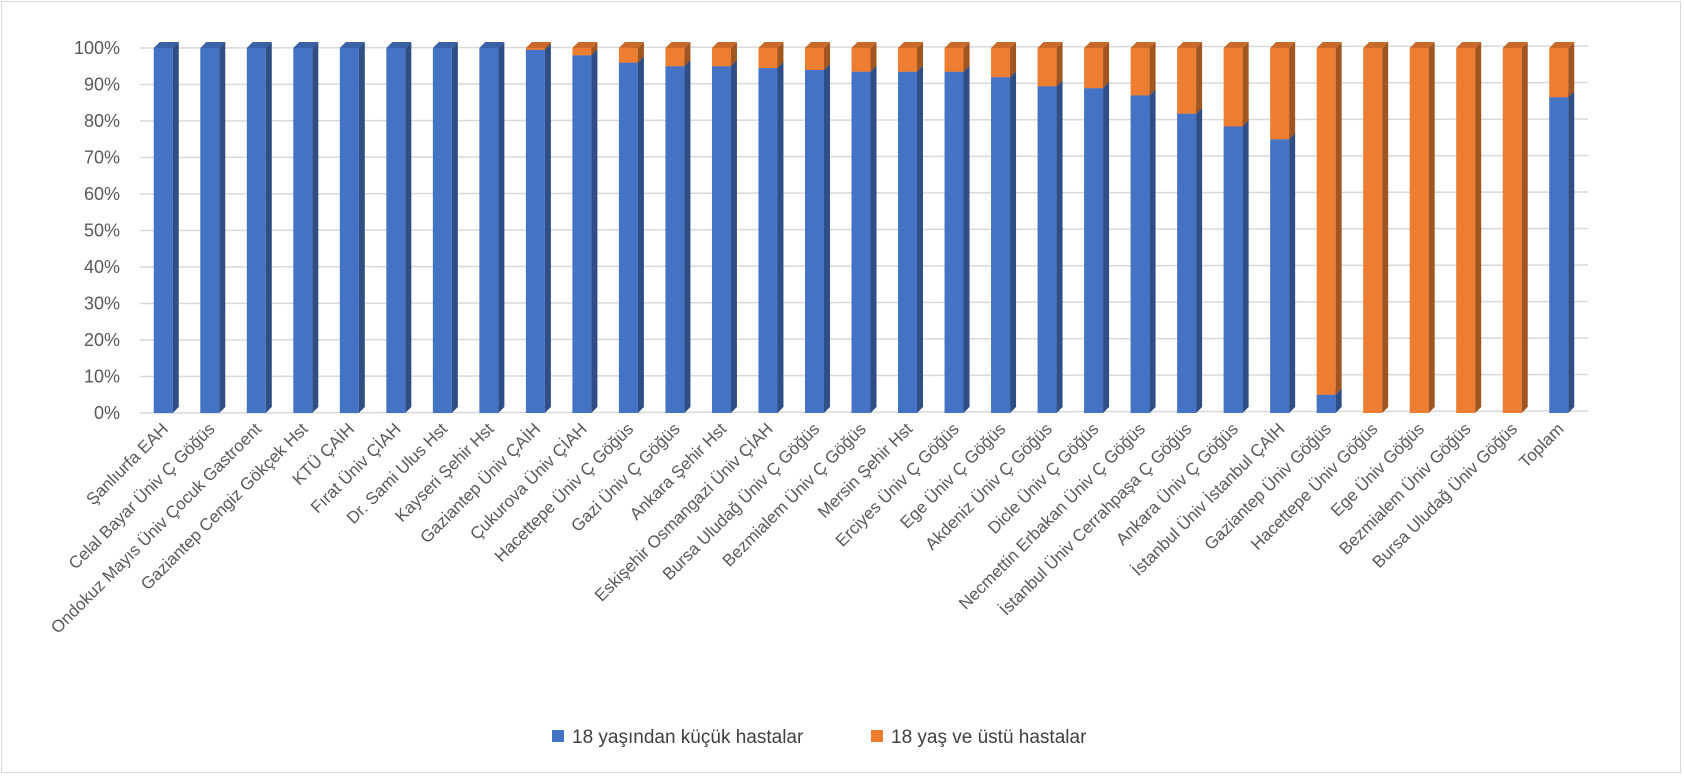 The height and width of the screenshot is (779, 1684). Describe the element at coordinates (102, 377) in the screenshot. I see `y-tick-label: 10%` at that location.